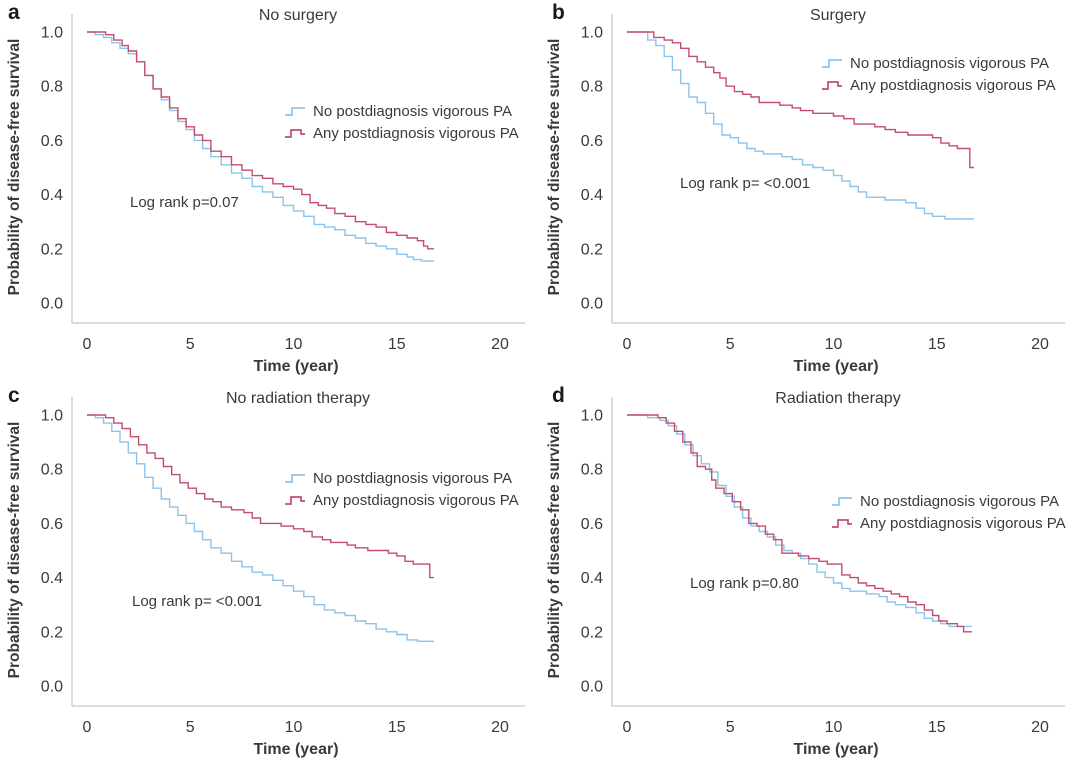 This screenshot has height=767, width=1080. Describe the element at coordinates (184, 202) in the screenshot. I see `log-rank-p-label: Log rank p=0.07` at that location.